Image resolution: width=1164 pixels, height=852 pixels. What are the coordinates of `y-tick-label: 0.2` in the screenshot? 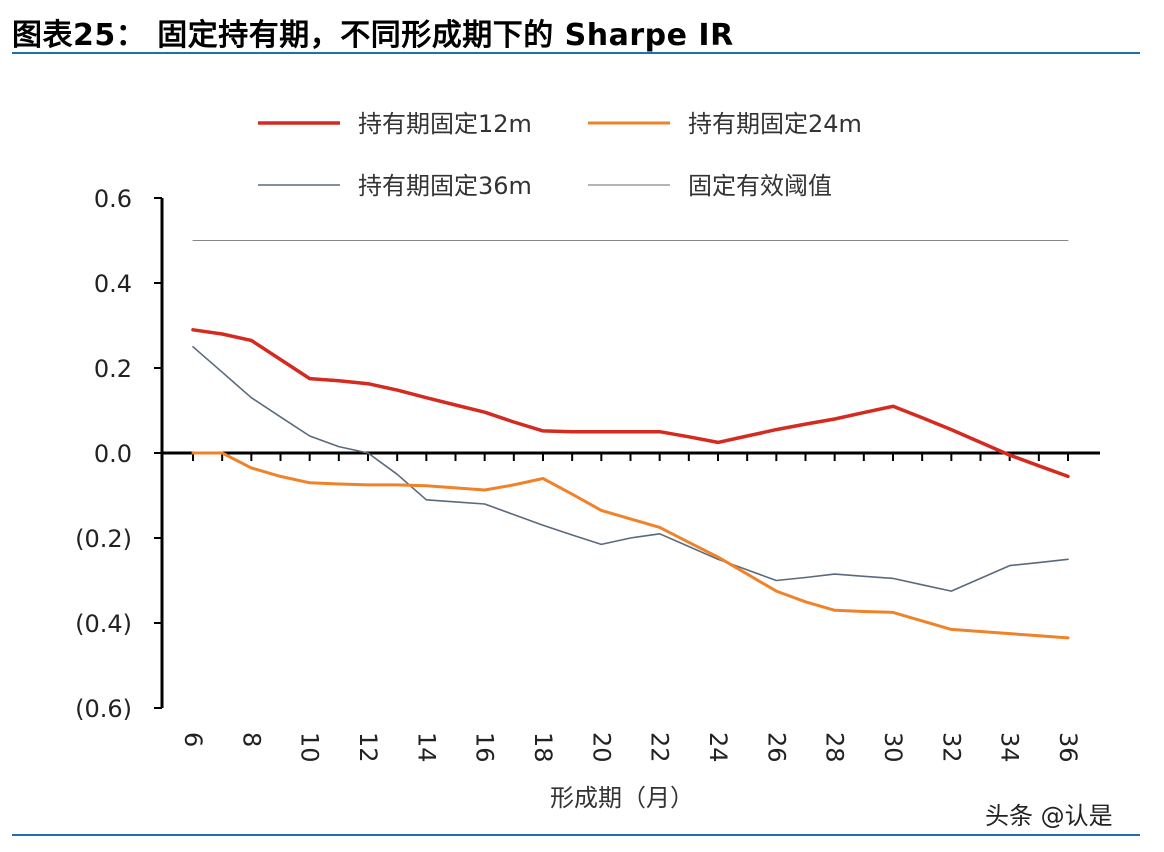 It's located at (113, 369).